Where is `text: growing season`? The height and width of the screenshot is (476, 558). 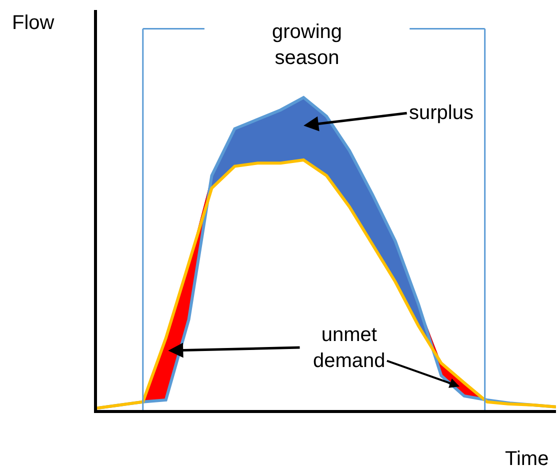
text: growing season is located at coordinates (307, 45).